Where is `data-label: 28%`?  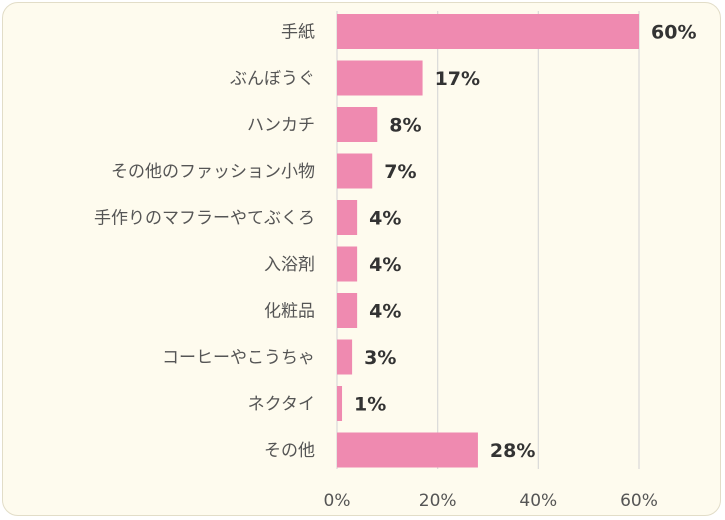
data-label: 28% is located at coordinates (512, 451).